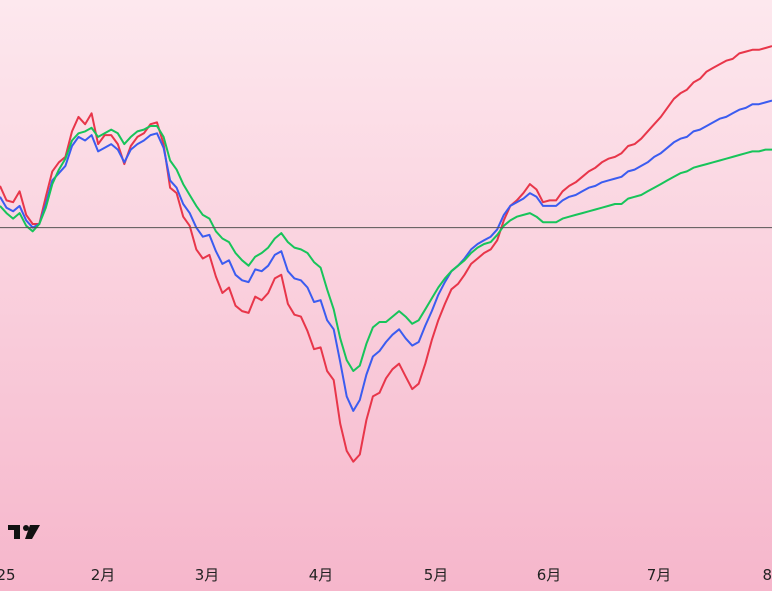 The image size is (772, 591). Describe the element at coordinates (659, 575) in the screenshot. I see `x-tick-label: 7月` at that location.